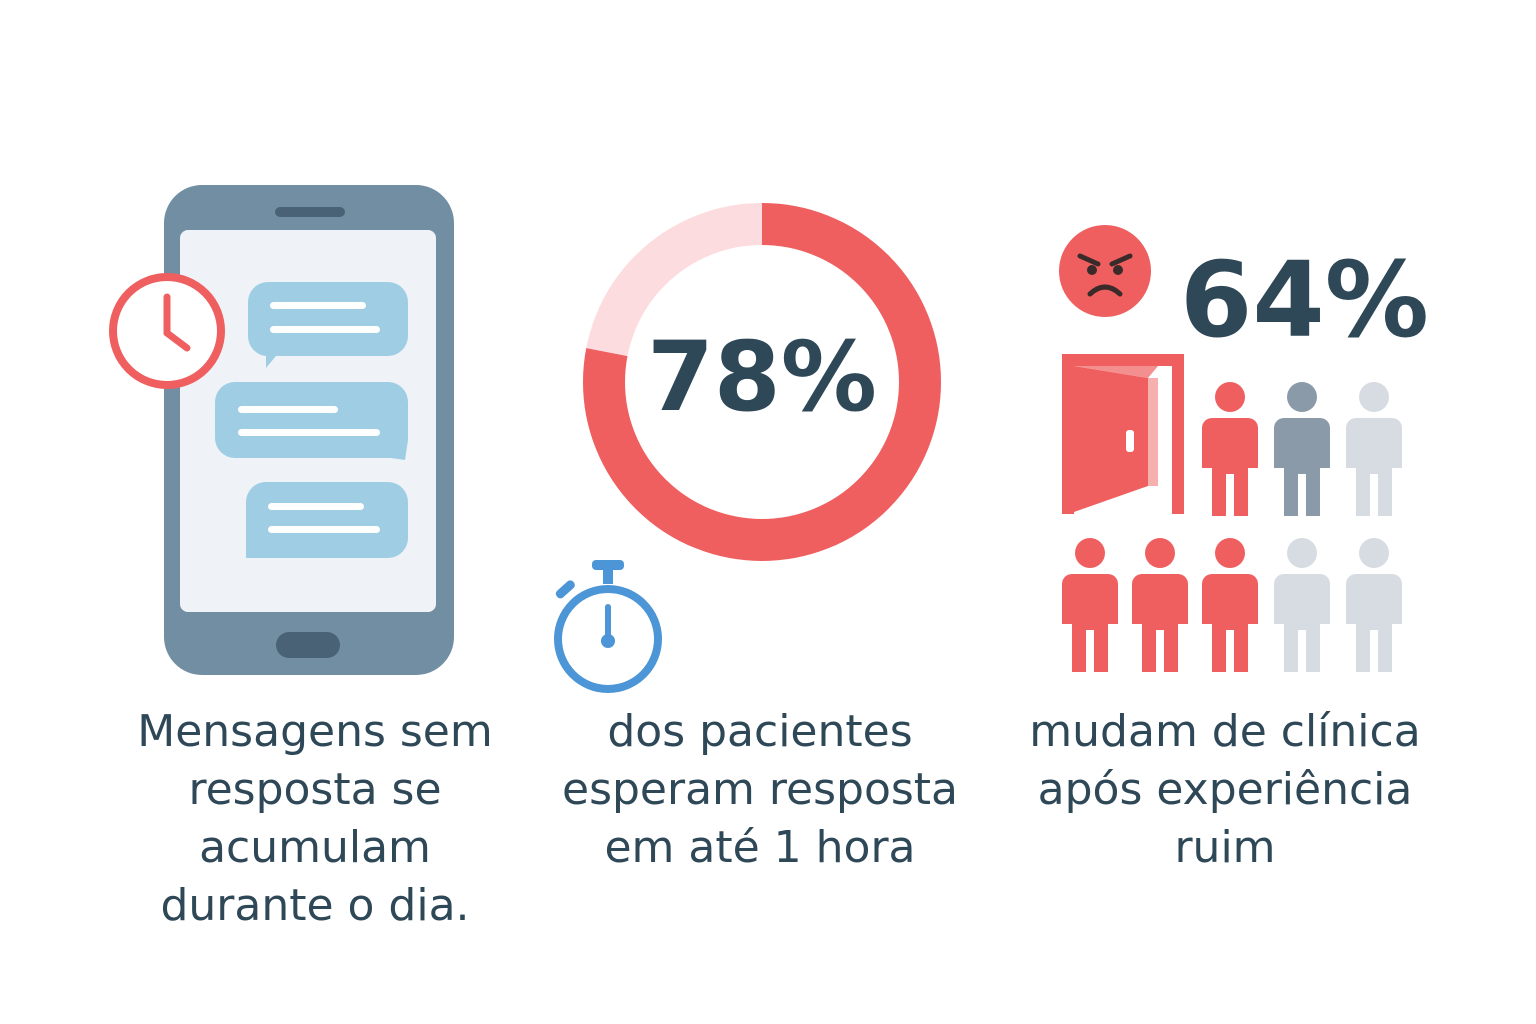 The height and width of the screenshot is (1024, 1536). What do you see at coordinates (760, 847) in the screenshot?
I see `caption-line: em até 1 hora` at bounding box center [760, 847].